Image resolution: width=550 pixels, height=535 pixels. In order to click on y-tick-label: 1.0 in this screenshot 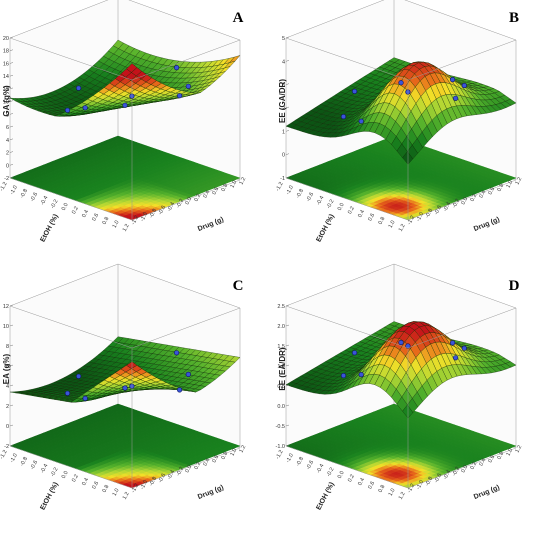, I will do `click(392, 225)`.